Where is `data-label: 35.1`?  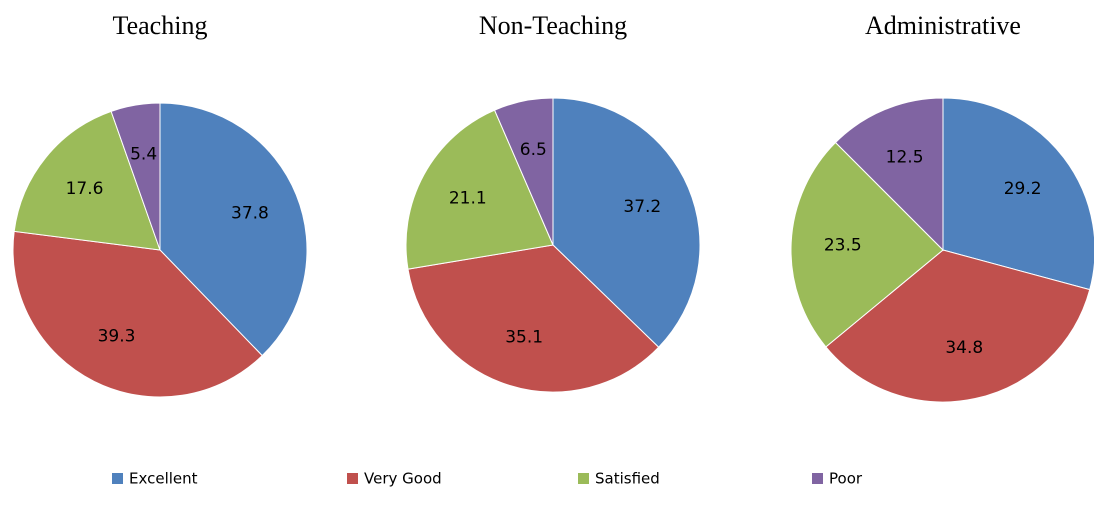 data-label: 35.1 is located at coordinates (524, 338).